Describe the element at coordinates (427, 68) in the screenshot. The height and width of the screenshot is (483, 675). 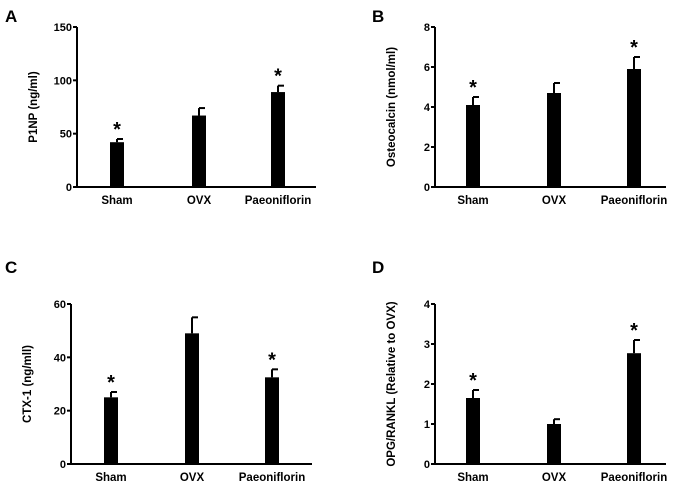
I see `panel-b-y-tick-label: 6` at that location.